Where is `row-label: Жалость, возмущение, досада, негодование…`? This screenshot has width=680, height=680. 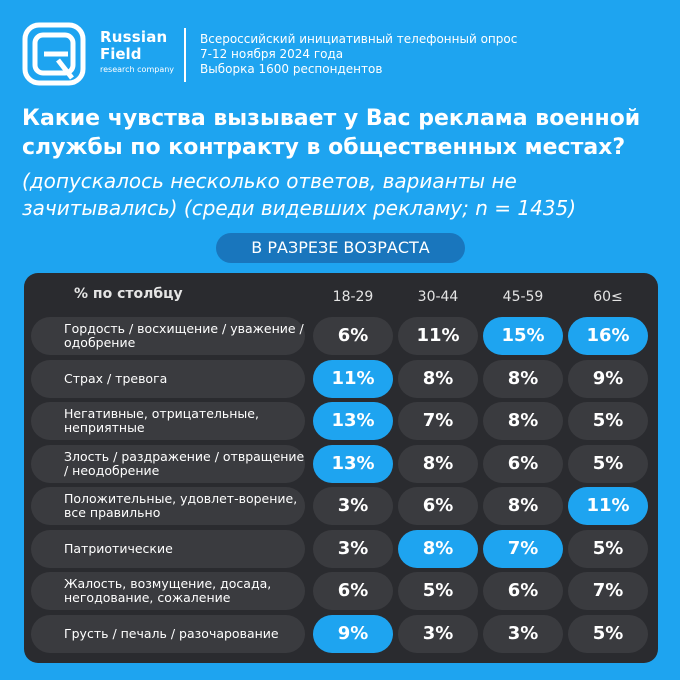
row-label: Жалость, возмущение, досада, негодование… is located at coordinates (168, 591).